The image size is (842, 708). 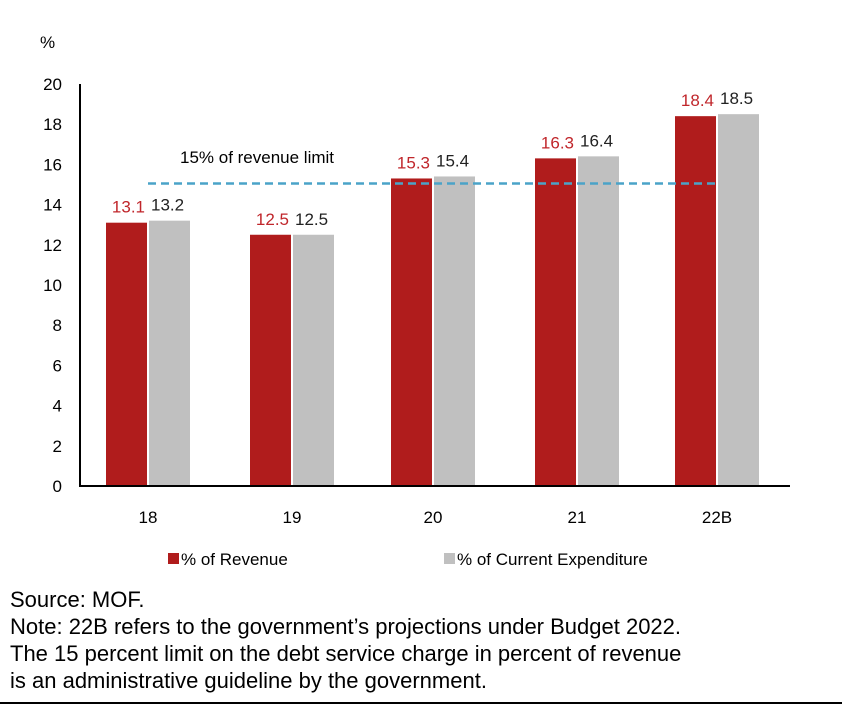 What do you see at coordinates (52, 124) in the screenshot?
I see `y-tick-label: 18` at bounding box center [52, 124].